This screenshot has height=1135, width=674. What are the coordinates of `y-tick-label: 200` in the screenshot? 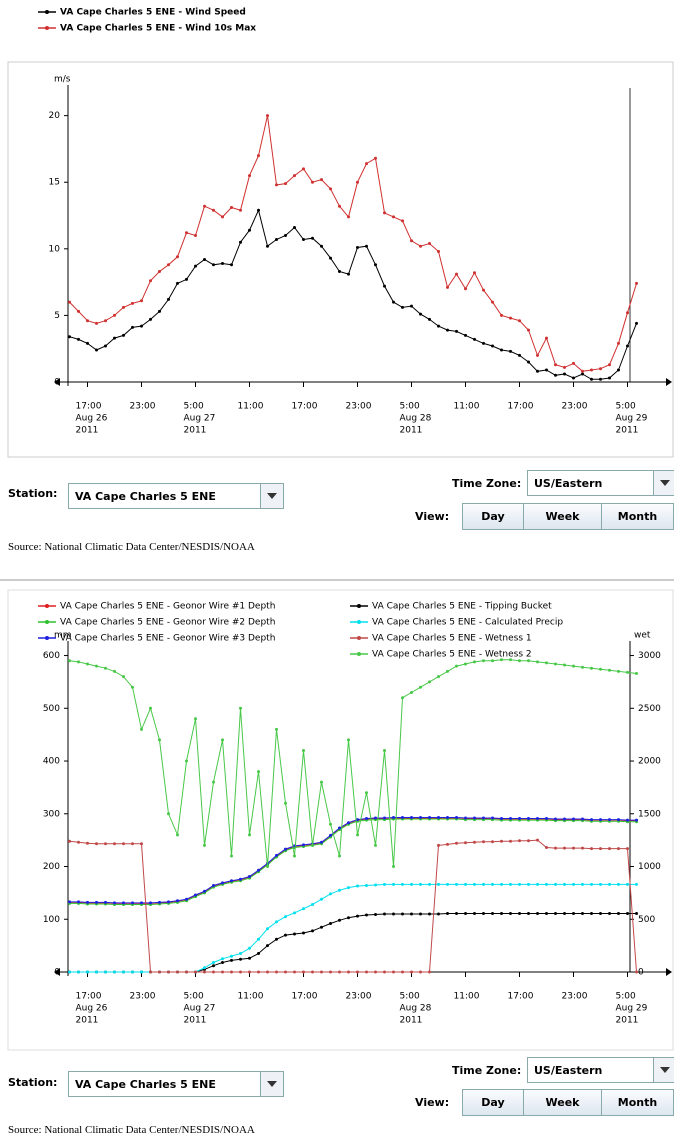 It's located at (51, 867).